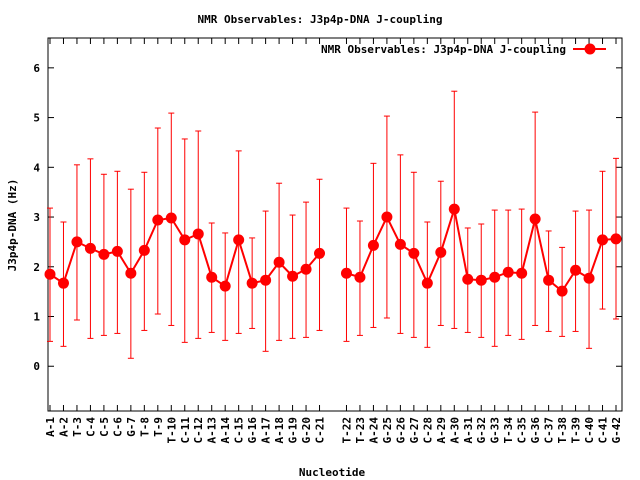 The height and width of the screenshot is (480, 640). I want to click on x-tick-label: C-12, so click(198, 430).